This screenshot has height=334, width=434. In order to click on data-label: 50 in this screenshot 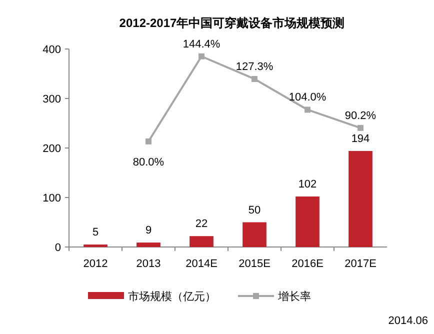, I will do `click(254, 210)`.